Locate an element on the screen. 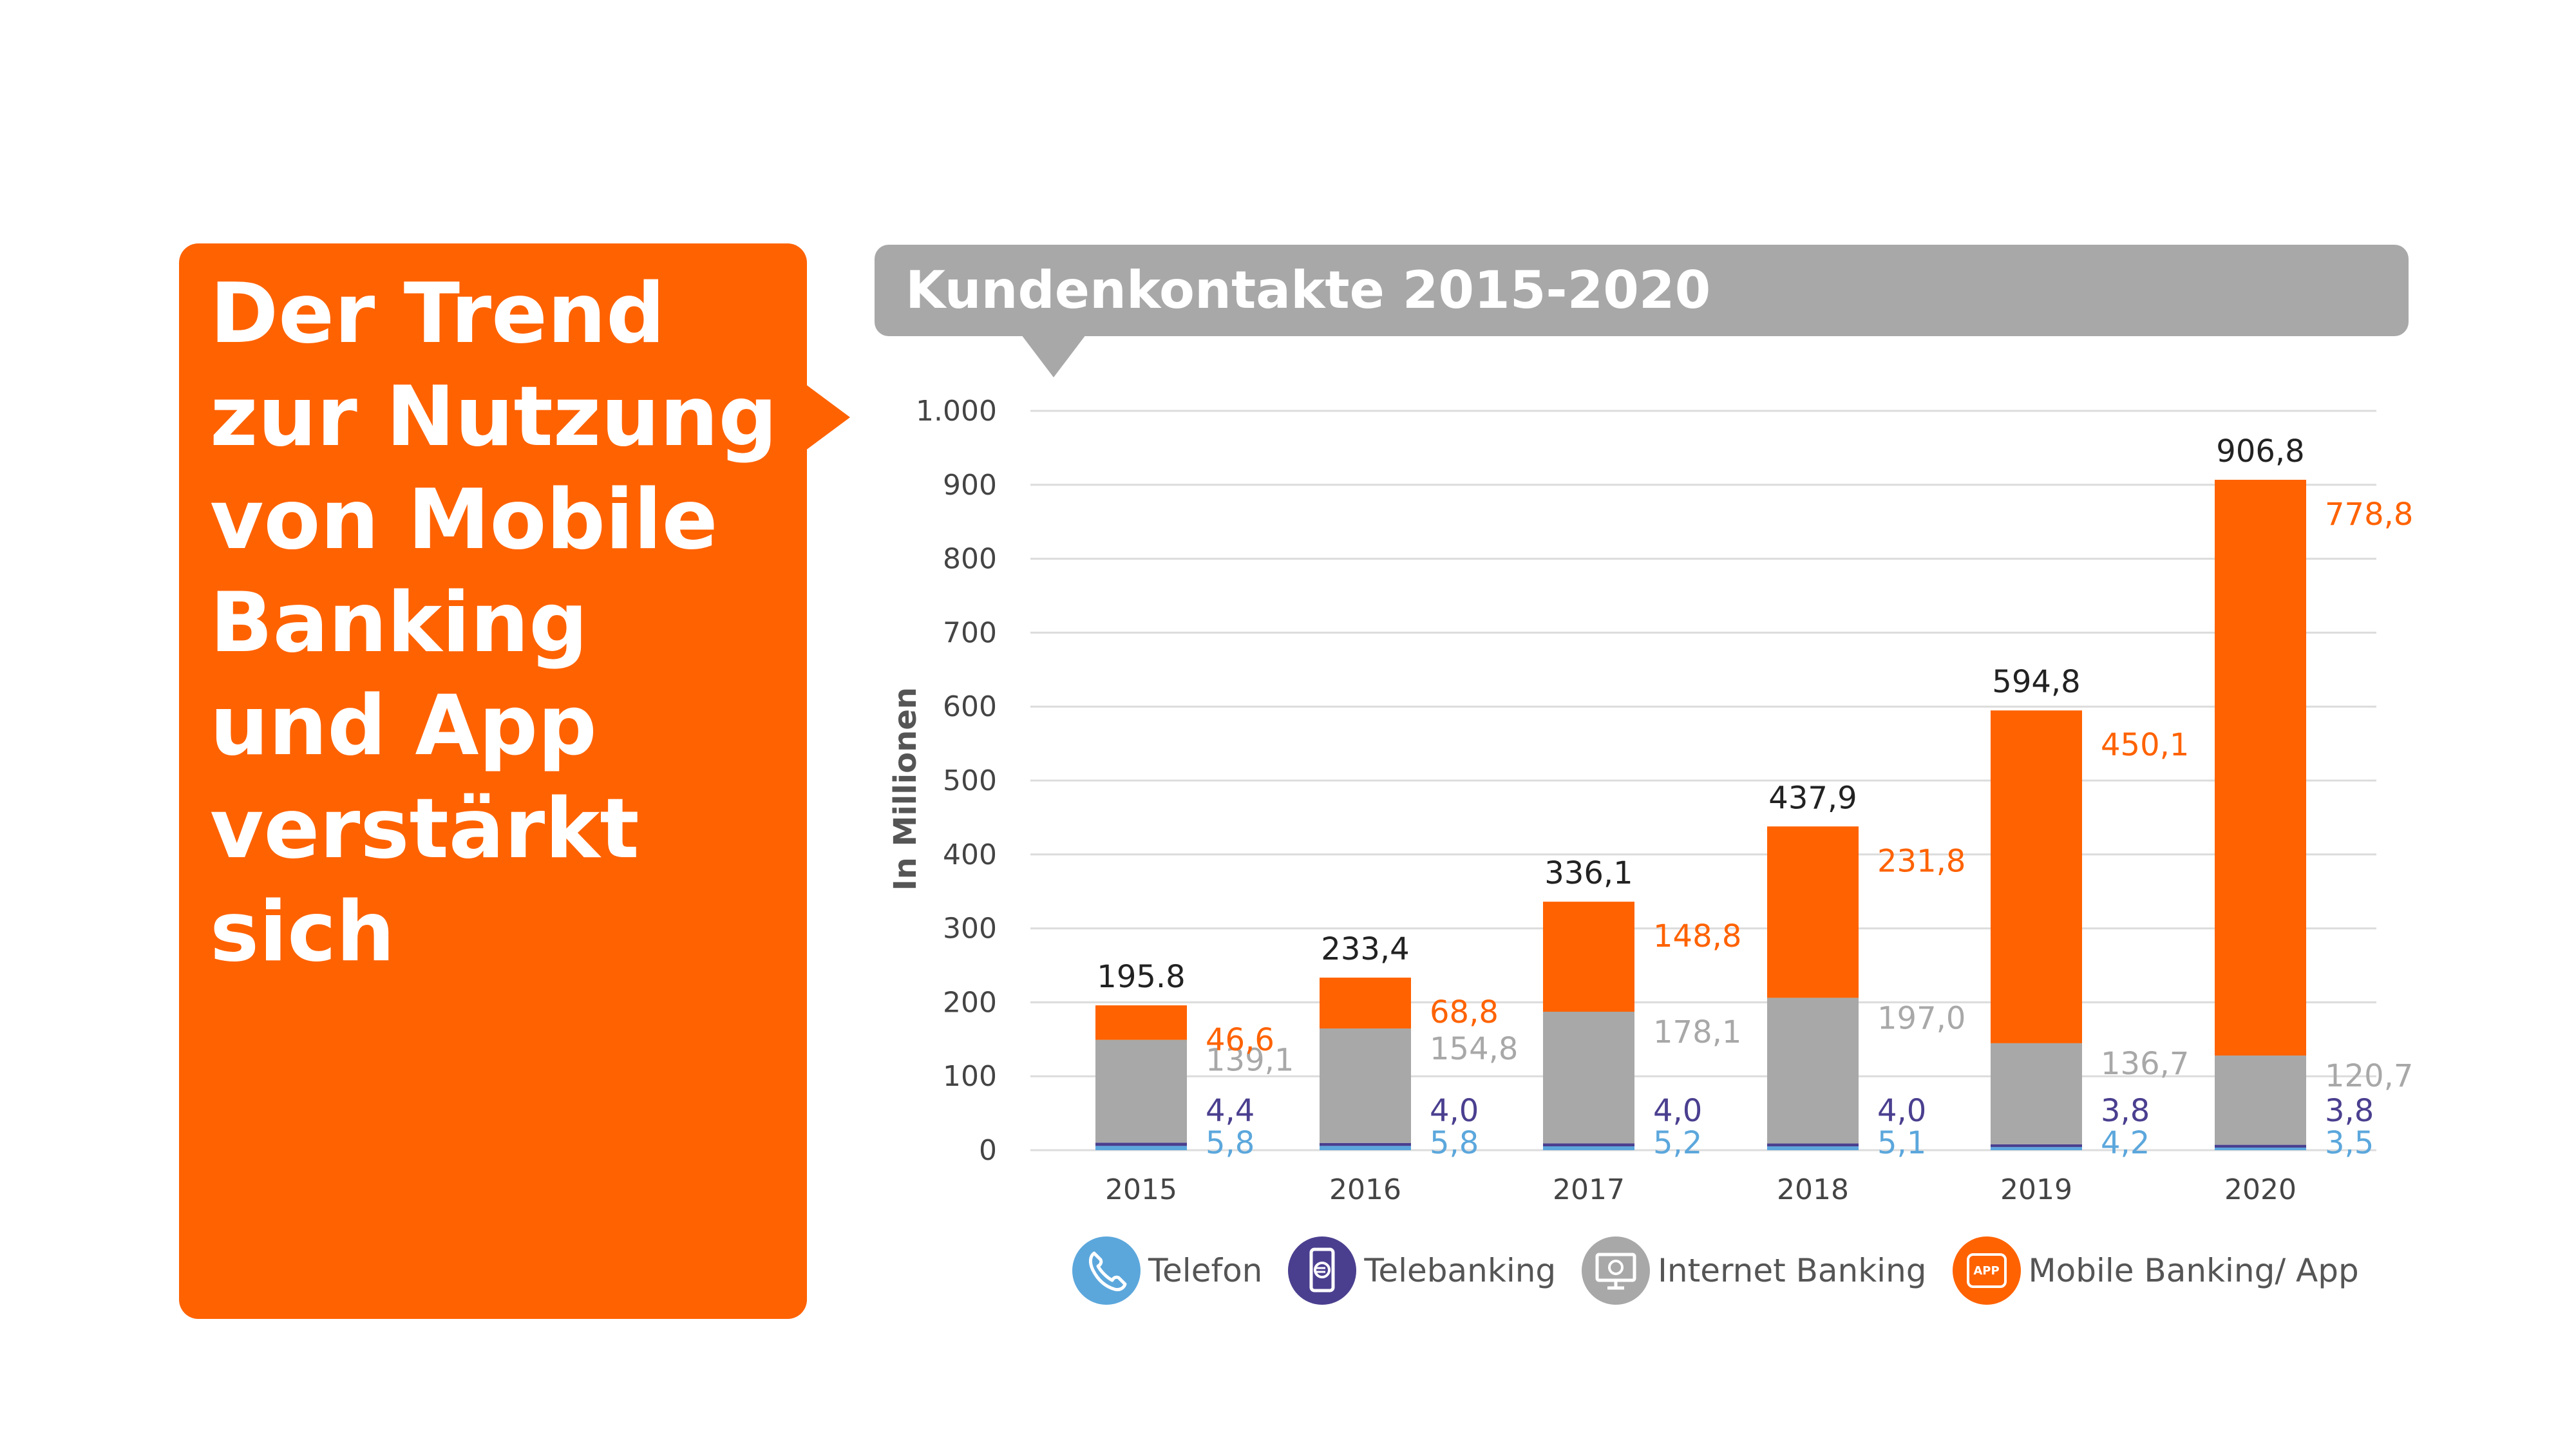 The height and width of the screenshot is (1449, 2576). y-tick-label: 800 is located at coordinates (970, 559).